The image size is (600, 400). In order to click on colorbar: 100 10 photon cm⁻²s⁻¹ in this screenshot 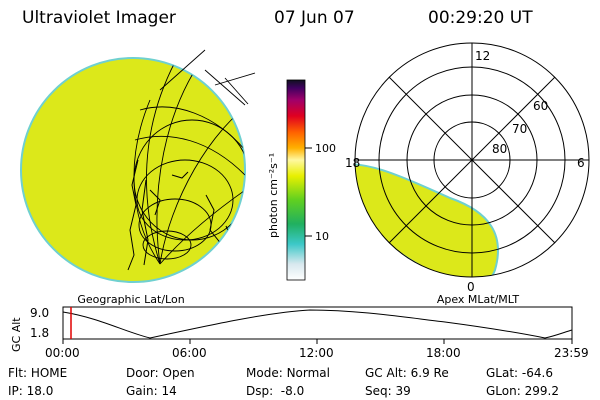, I will do `click(301, 180)`.